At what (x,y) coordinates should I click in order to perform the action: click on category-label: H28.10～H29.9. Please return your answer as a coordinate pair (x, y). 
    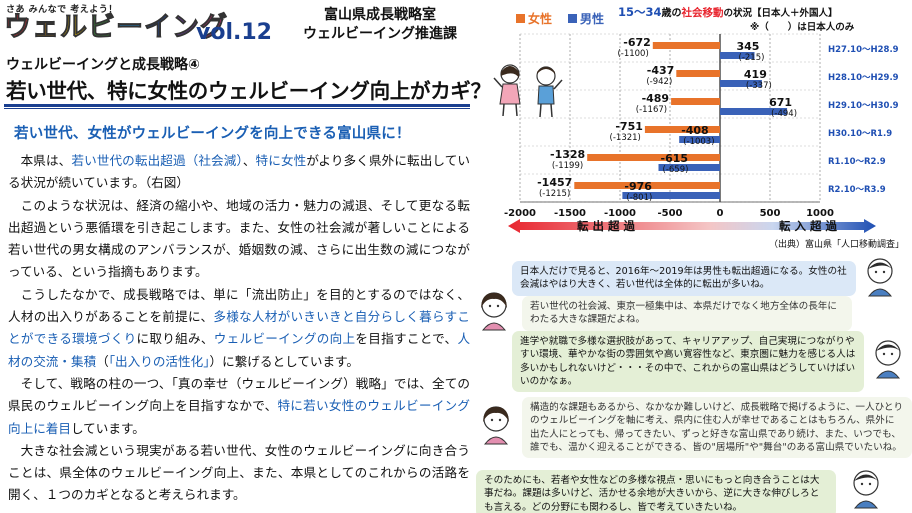
    Looking at the image, I should click on (863, 78).